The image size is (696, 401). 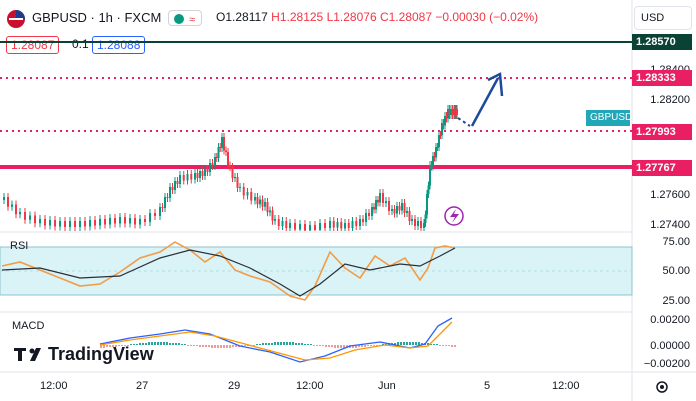 What do you see at coordinates (80, 44) in the screenshot?
I see `lot-size: 0.1` at bounding box center [80, 44].